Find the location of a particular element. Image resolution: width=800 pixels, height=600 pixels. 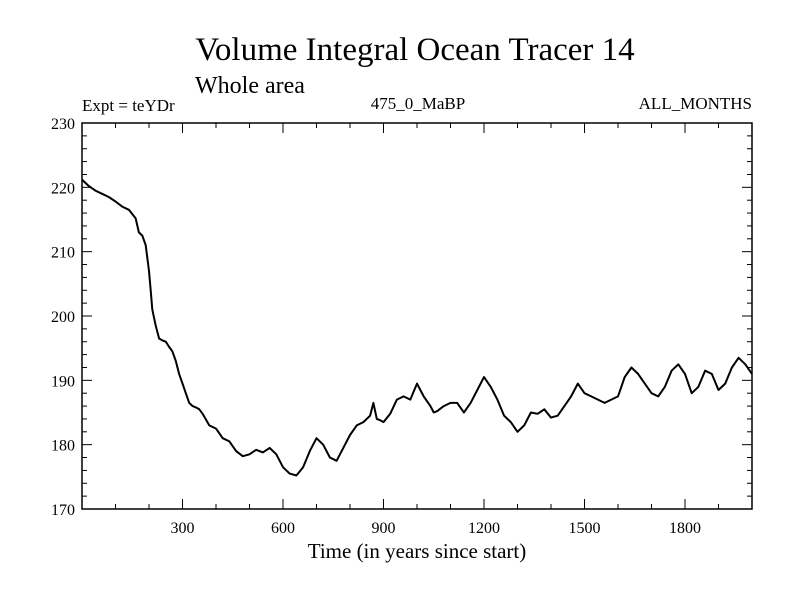

x-tick-label: 900 is located at coordinates (384, 528).